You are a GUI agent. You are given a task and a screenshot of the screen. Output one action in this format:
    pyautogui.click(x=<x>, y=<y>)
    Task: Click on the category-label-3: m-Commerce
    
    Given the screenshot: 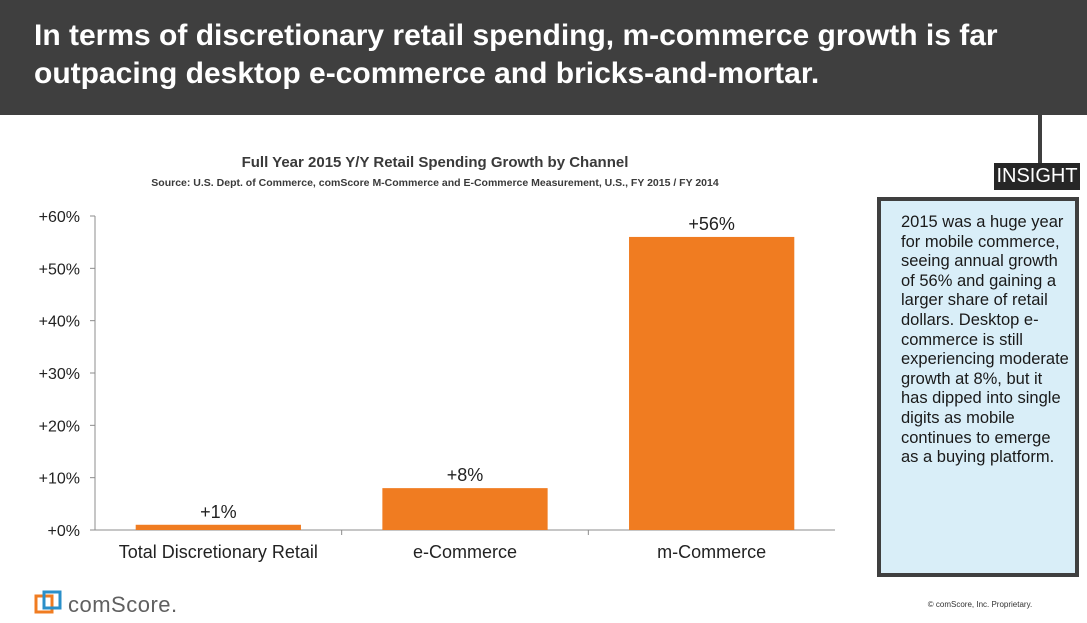 What is the action you would take?
    pyautogui.click(x=711, y=552)
    